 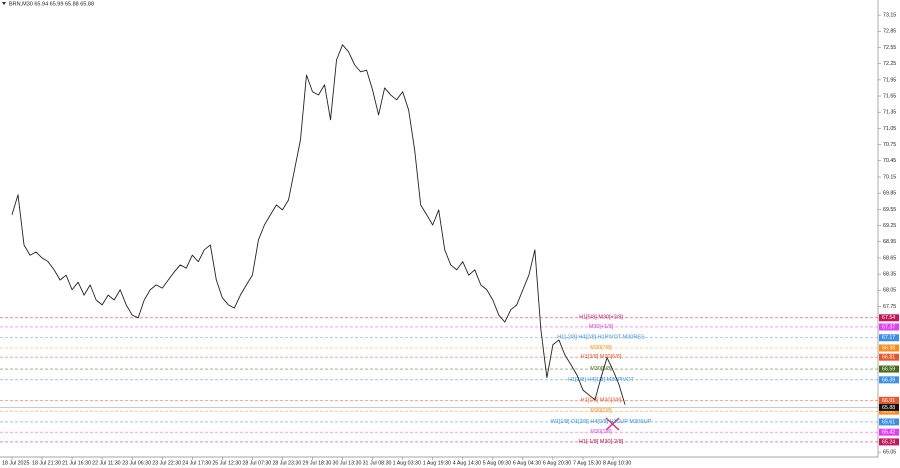 I want to click on x-tick-label: 25 Jul 12:30, so click(x=226, y=463).